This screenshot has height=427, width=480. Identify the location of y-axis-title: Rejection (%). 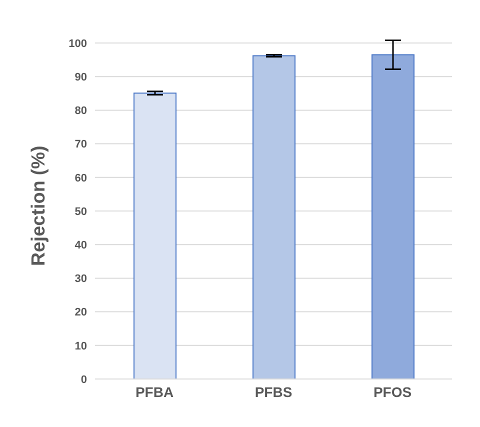
(39, 206).